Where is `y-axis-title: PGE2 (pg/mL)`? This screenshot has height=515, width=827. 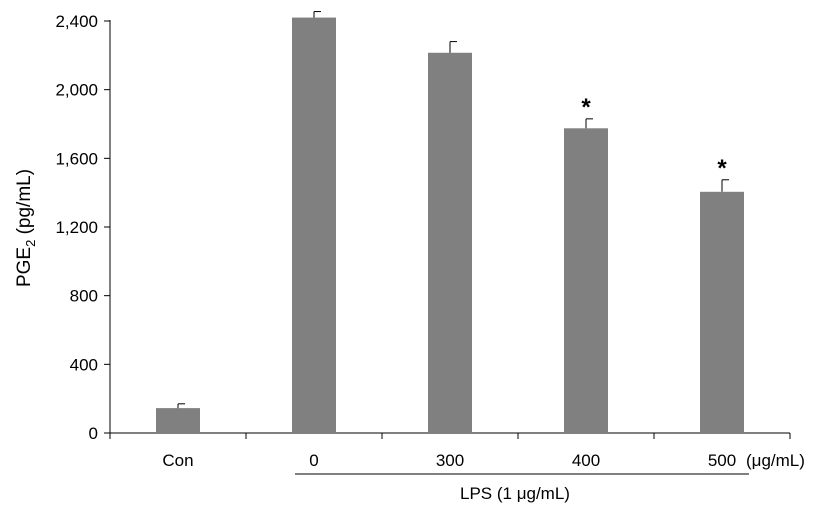
y-axis-title: PGE2 (pg/mL) is located at coordinates (26, 228).